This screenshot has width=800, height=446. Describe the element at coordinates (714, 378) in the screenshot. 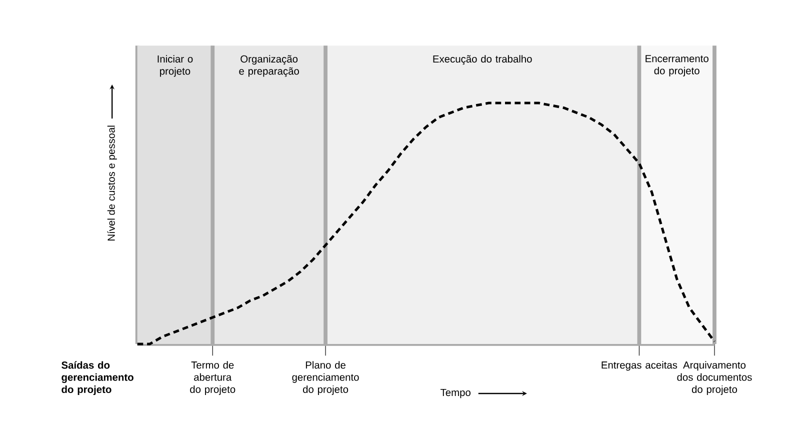

I see `x-tick-label: Arquivamento dos documentos do projeto` at that location.